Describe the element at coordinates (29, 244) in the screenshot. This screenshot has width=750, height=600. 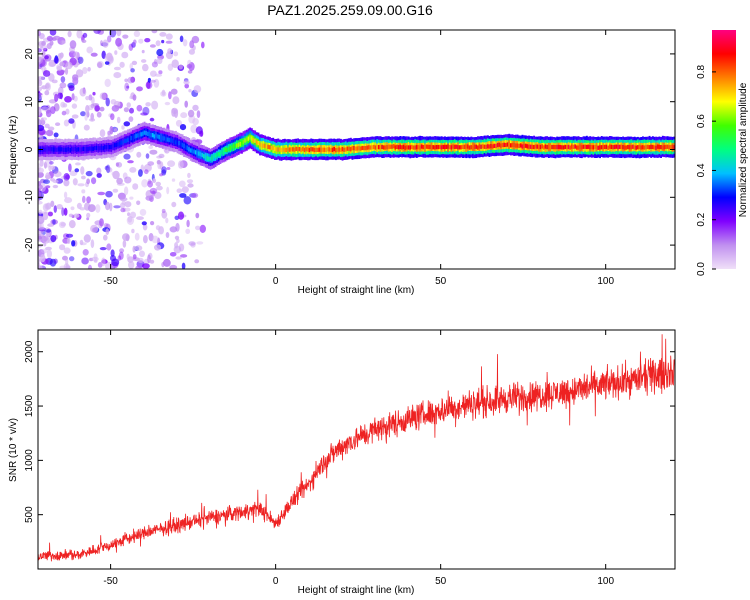
I see `y-tick-label: -20` at that location.